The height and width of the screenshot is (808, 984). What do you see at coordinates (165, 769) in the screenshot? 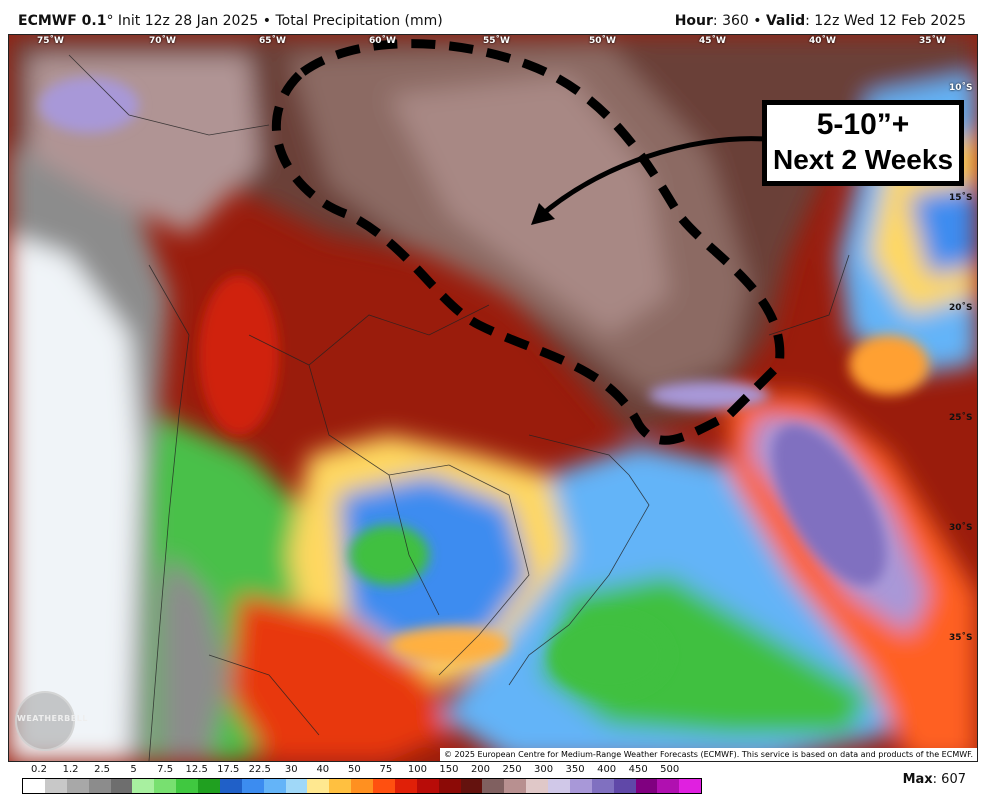
I see `legend-tick-label: 7.5` at bounding box center [165, 769].